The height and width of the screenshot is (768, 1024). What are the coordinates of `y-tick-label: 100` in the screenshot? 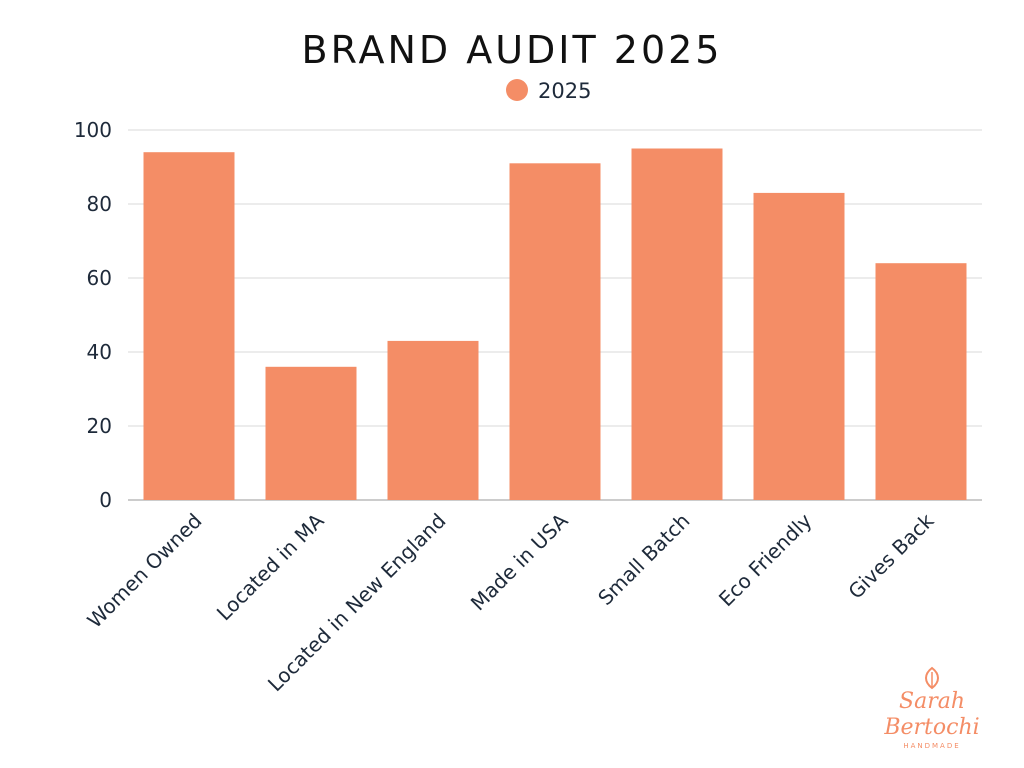 It's located at (93, 130).